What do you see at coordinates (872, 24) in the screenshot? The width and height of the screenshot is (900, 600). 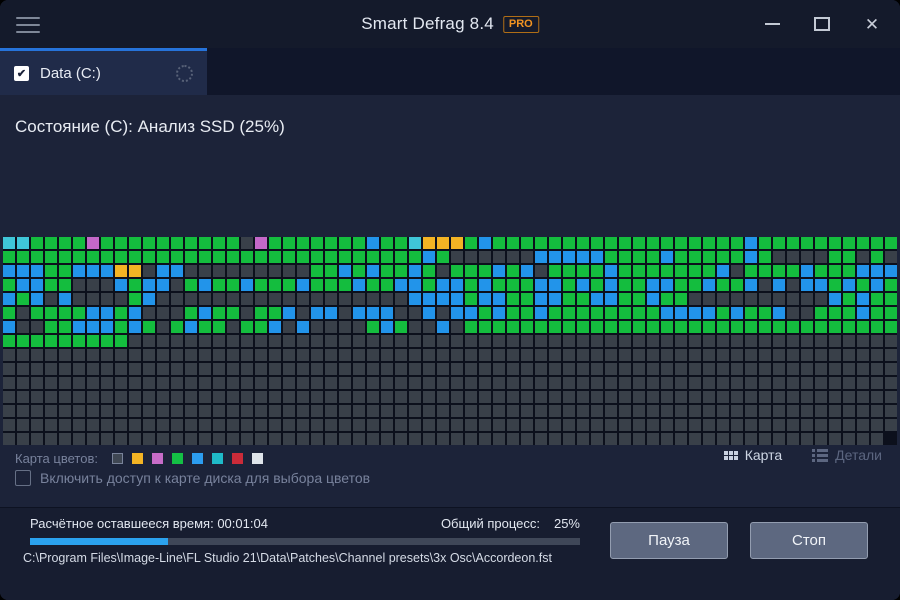 I see `close-button: ✕` at bounding box center [872, 24].